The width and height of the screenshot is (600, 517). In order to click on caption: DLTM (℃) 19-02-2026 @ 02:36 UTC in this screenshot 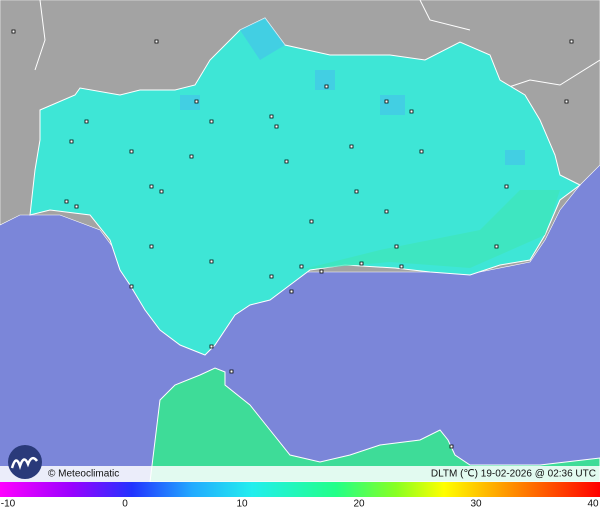, I will do `click(513, 474)`.